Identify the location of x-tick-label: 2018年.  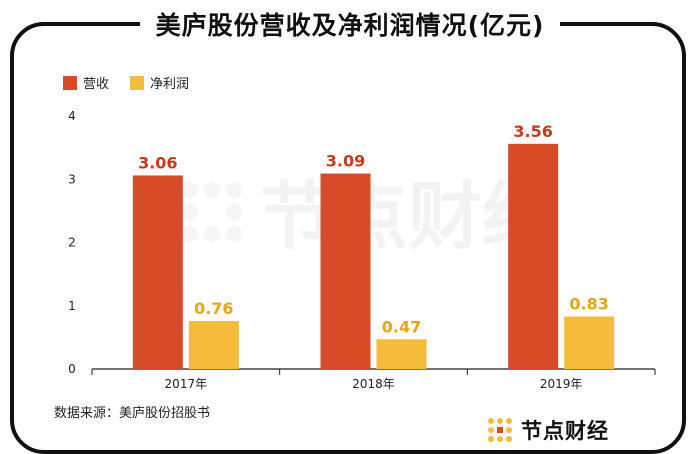
(373, 384).